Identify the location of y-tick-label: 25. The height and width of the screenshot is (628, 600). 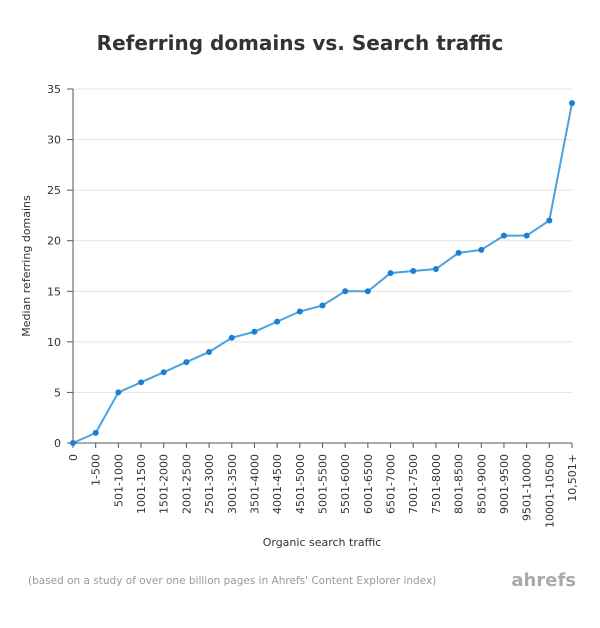
(54, 190).